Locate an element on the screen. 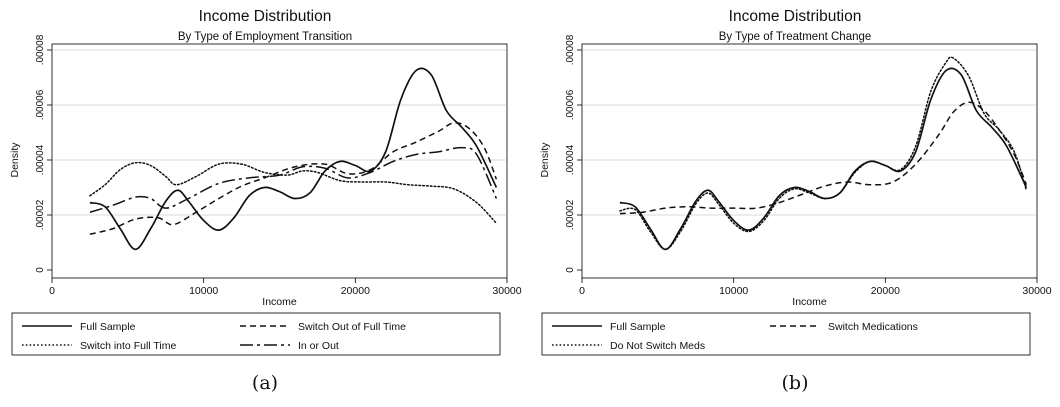  legend-label: Do Not Switch Meds is located at coordinates (657, 346).